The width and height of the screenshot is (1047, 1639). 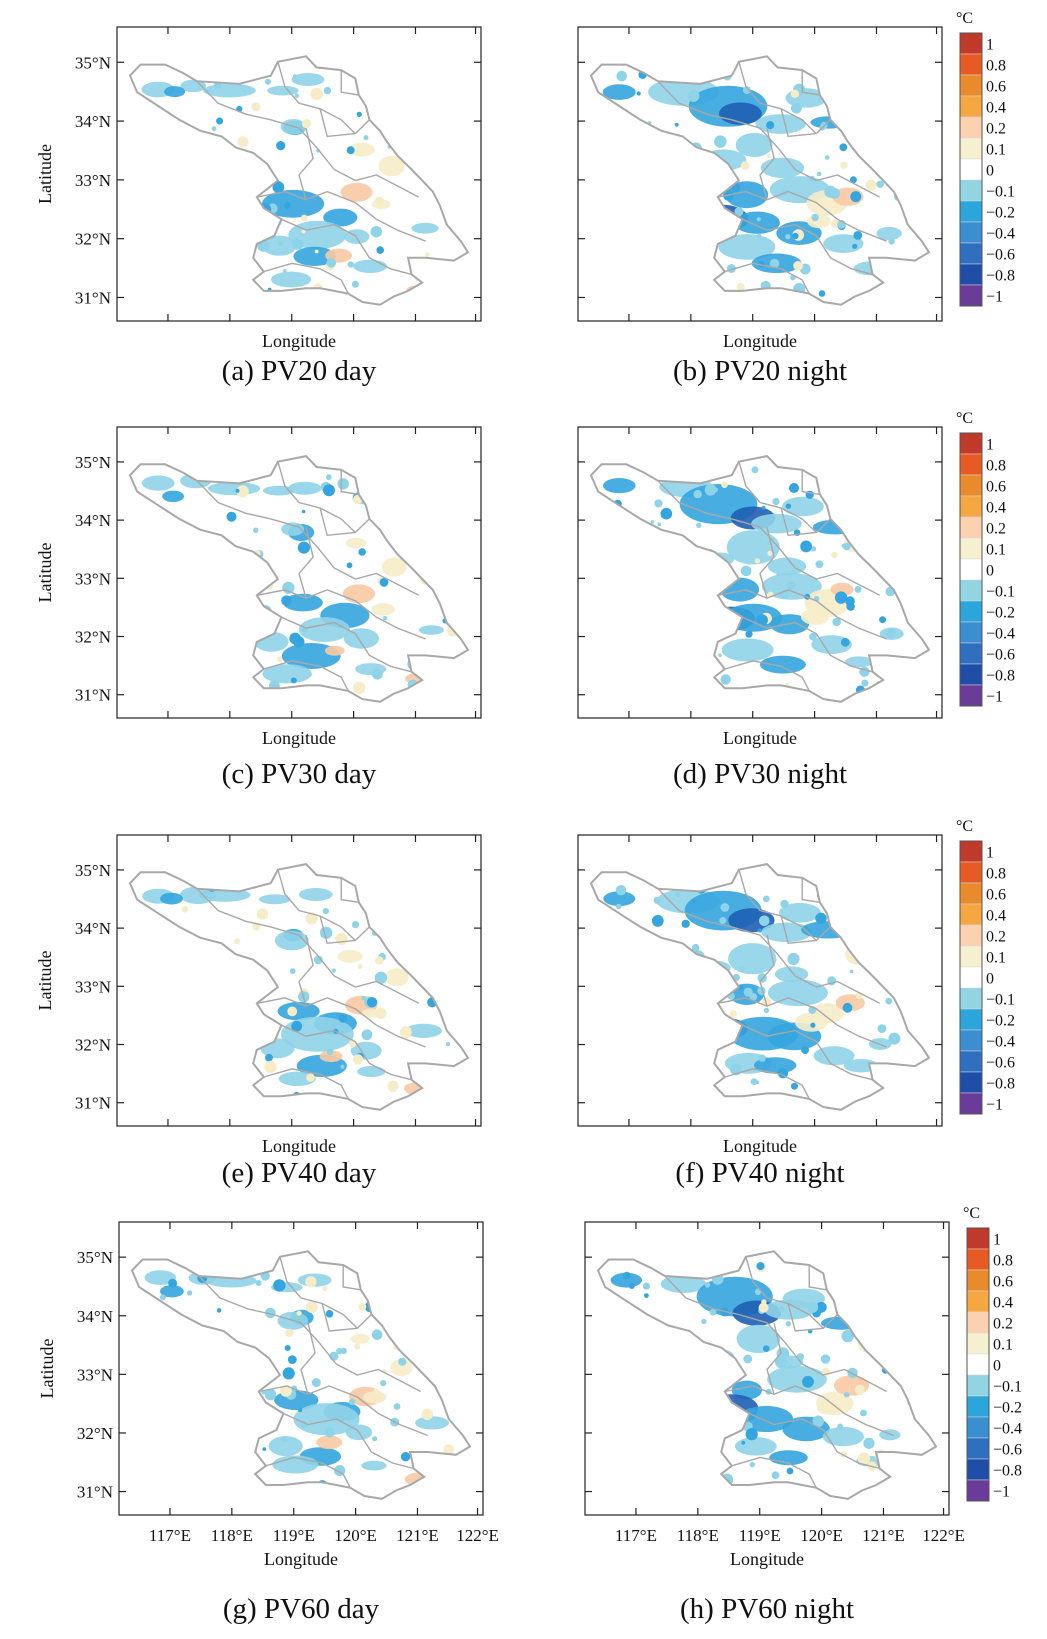 What do you see at coordinates (759, 1173) in the screenshot?
I see `panel-caption: (f) PV40 night` at bounding box center [759, 1173].